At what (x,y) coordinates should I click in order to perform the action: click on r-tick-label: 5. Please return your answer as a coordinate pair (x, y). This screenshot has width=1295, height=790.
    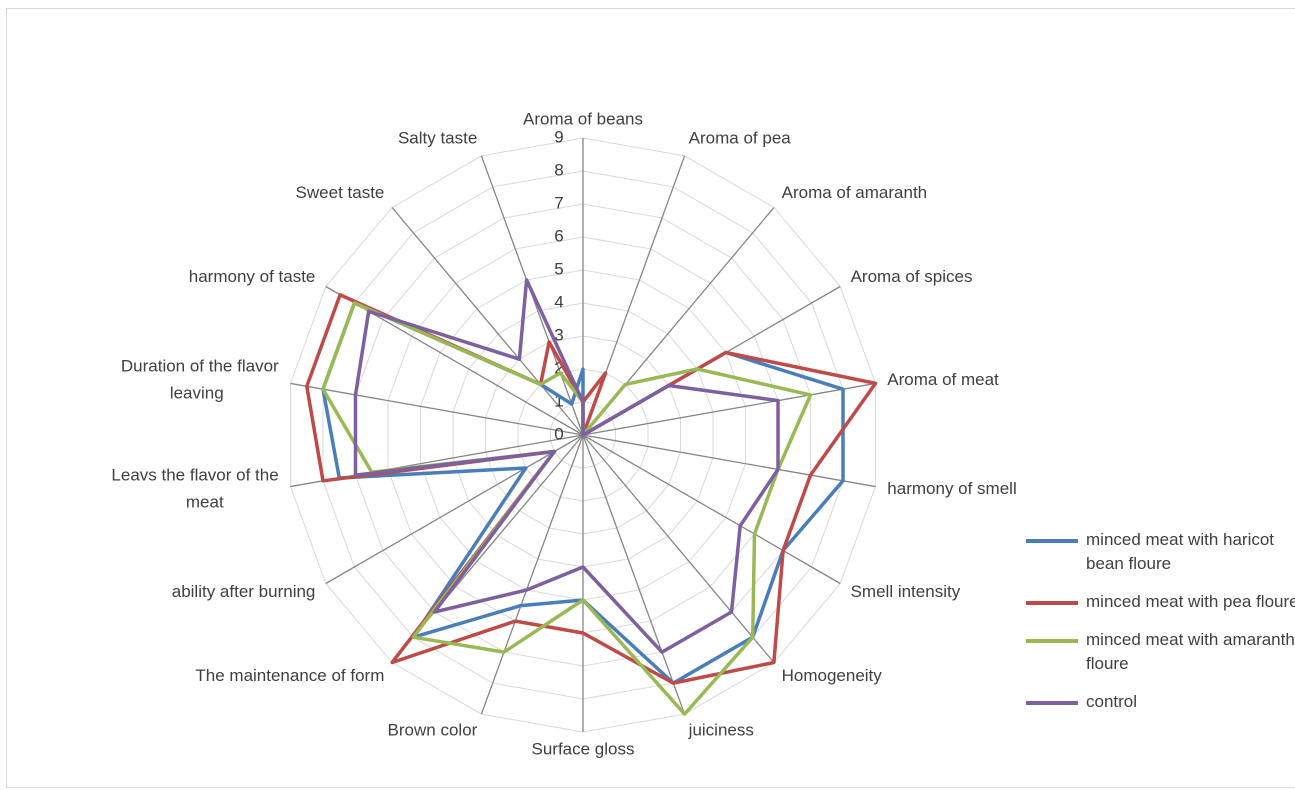
    Looking at the image, I should click on (558, 268).